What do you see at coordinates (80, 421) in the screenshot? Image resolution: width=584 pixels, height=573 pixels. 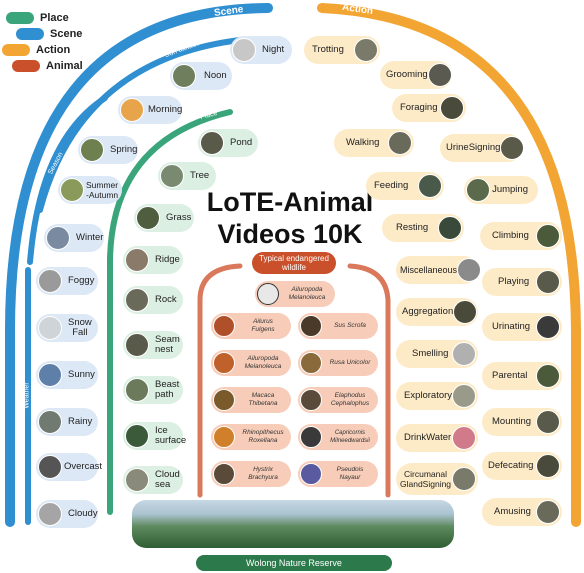 I see `label: Rainy` at bounding box center [80, 421].